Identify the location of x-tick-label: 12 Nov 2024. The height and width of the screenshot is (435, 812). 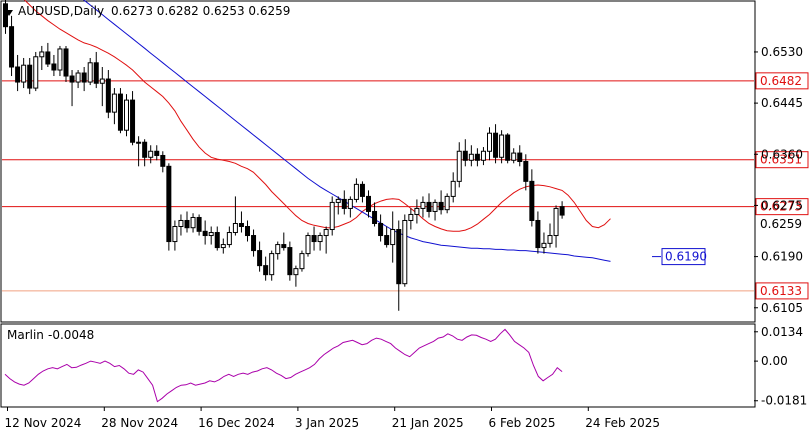
(43, 423).